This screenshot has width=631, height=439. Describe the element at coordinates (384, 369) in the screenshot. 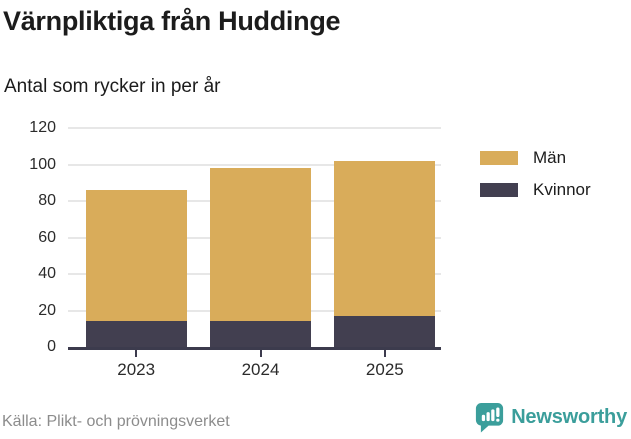

I see `x-tick-label-2025: 2025` at that location.